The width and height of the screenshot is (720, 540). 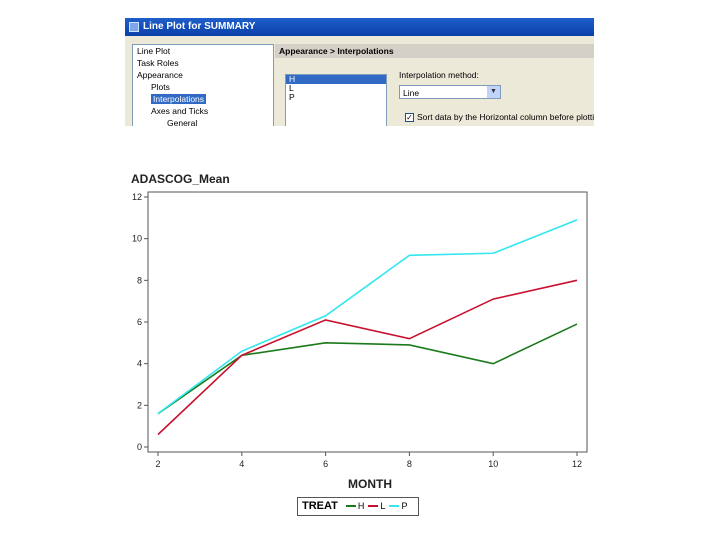 I want to click on legend-entry: H, so click(x=361, y=506).